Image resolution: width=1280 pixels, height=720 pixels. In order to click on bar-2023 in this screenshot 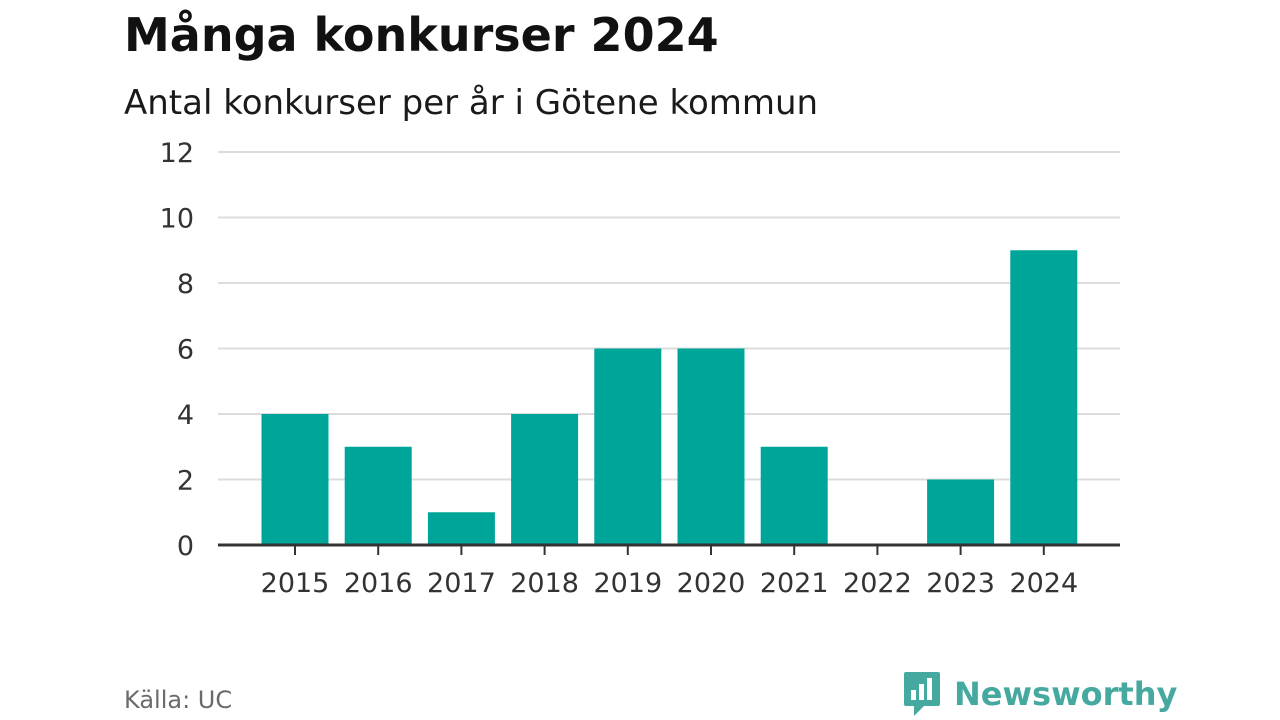, I will do `click(961, 512)`.